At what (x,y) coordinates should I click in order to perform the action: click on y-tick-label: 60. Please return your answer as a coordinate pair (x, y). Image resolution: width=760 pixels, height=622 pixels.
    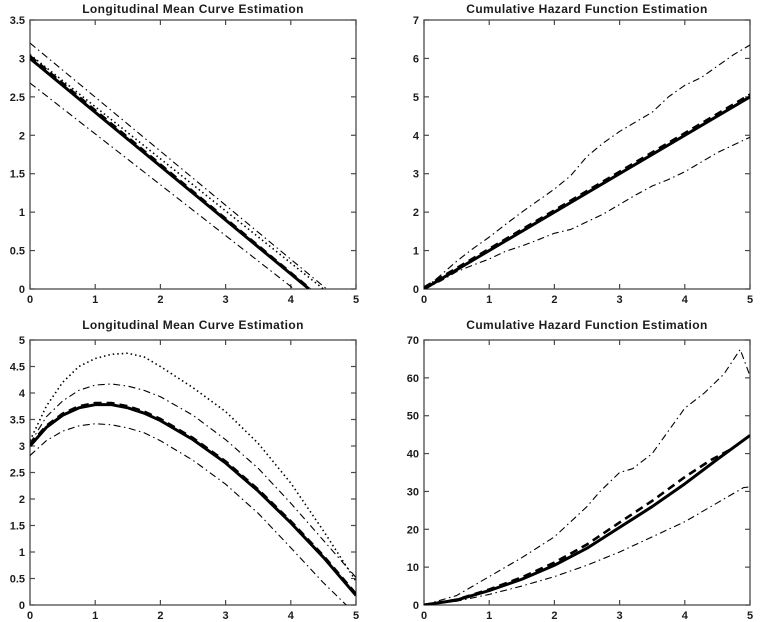
    Looking at the image, I should click on (413, 379).